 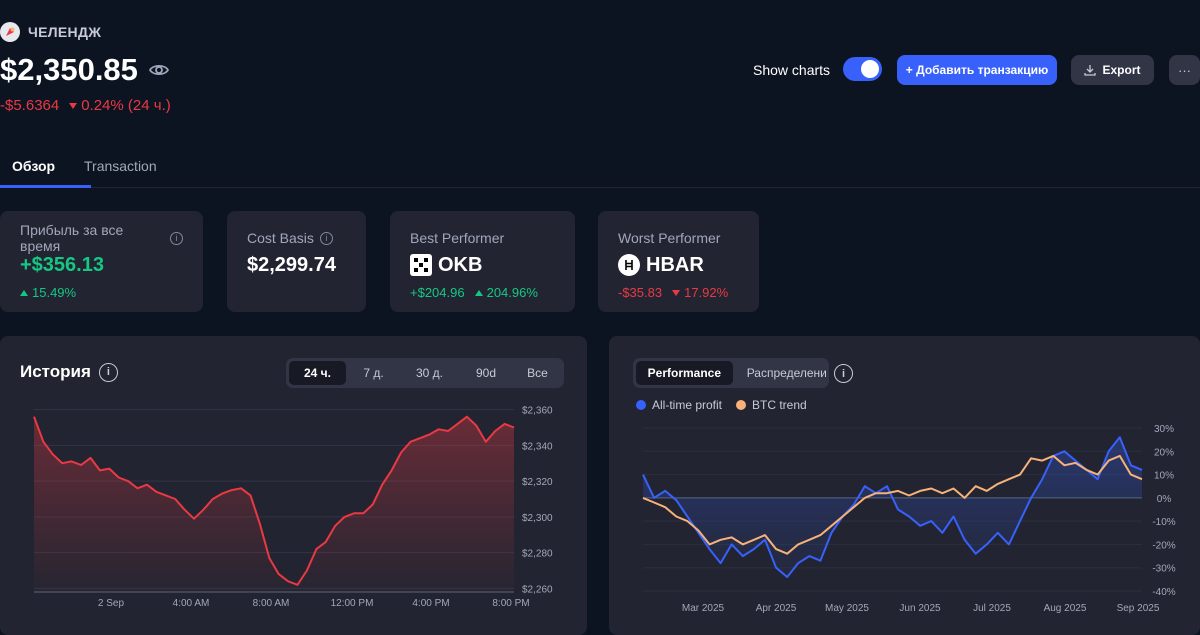 I want to click on worst-performer-pct: 17.92%, so click(x=706, y=292).